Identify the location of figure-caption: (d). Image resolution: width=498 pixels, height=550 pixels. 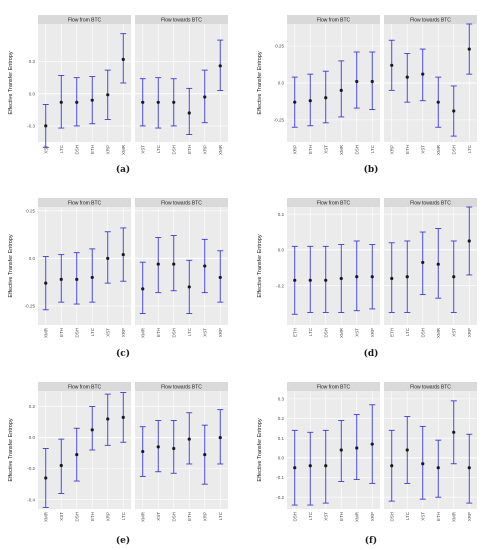
(371, 353).